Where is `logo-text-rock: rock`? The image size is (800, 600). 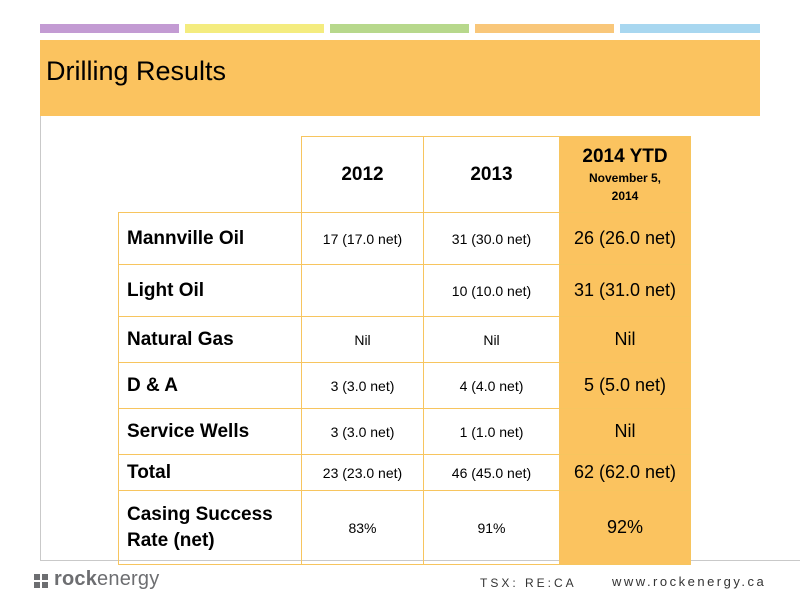 logo-text-rock: rock is located at coordinates (76, 579).